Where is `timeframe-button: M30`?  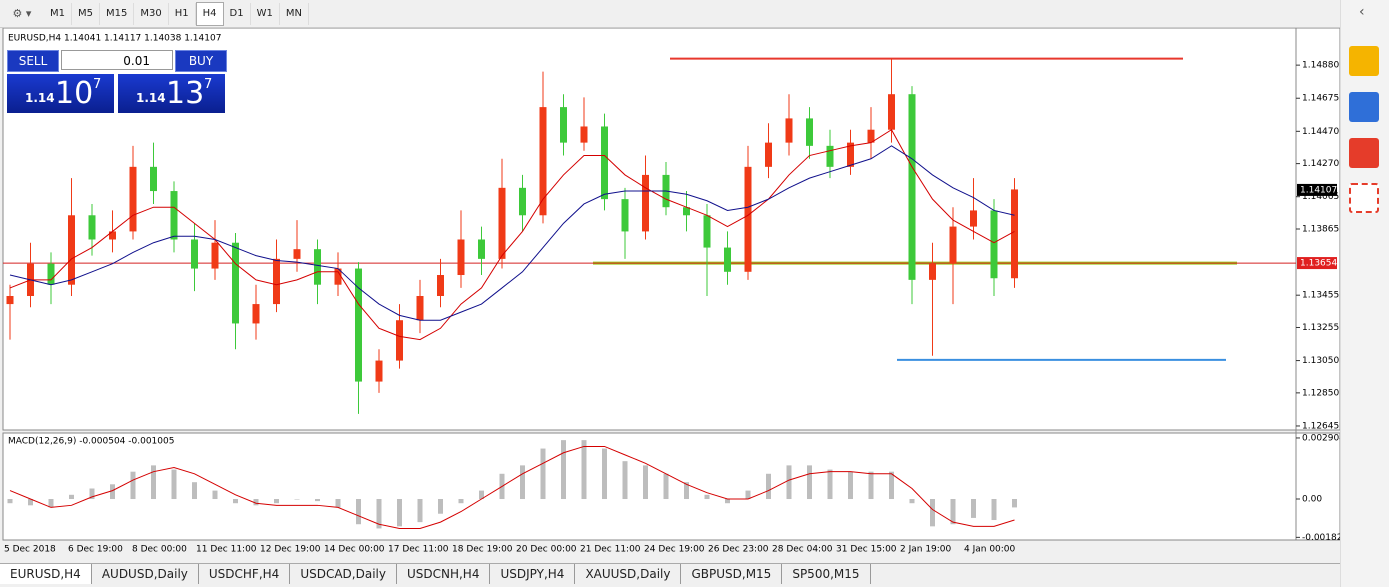 timeframe-button: M30 is located at coordinates (151, 13).